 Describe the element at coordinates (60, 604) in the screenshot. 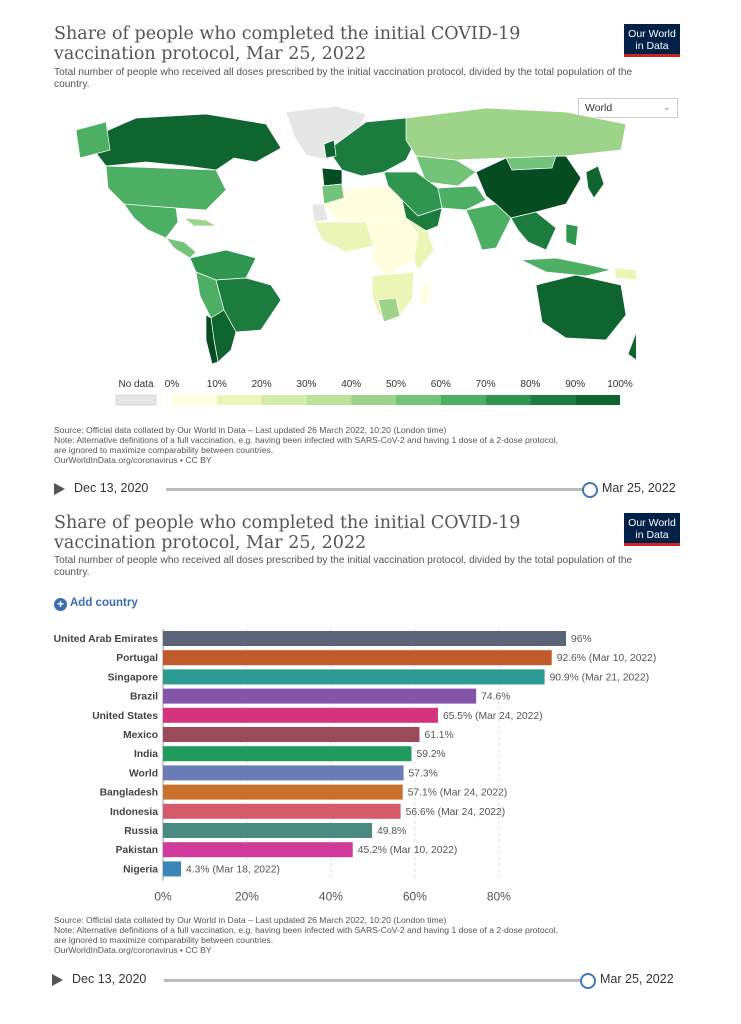

I see `plus-icon: +` at that location.